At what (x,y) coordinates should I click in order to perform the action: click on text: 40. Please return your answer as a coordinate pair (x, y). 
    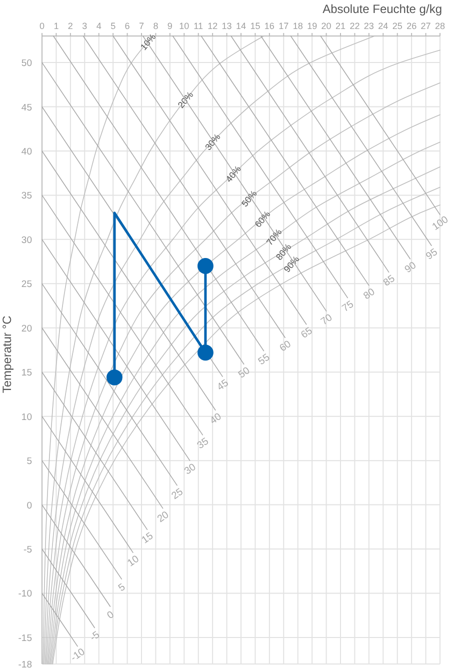
    Looking at the image, I should click on (216, 419).